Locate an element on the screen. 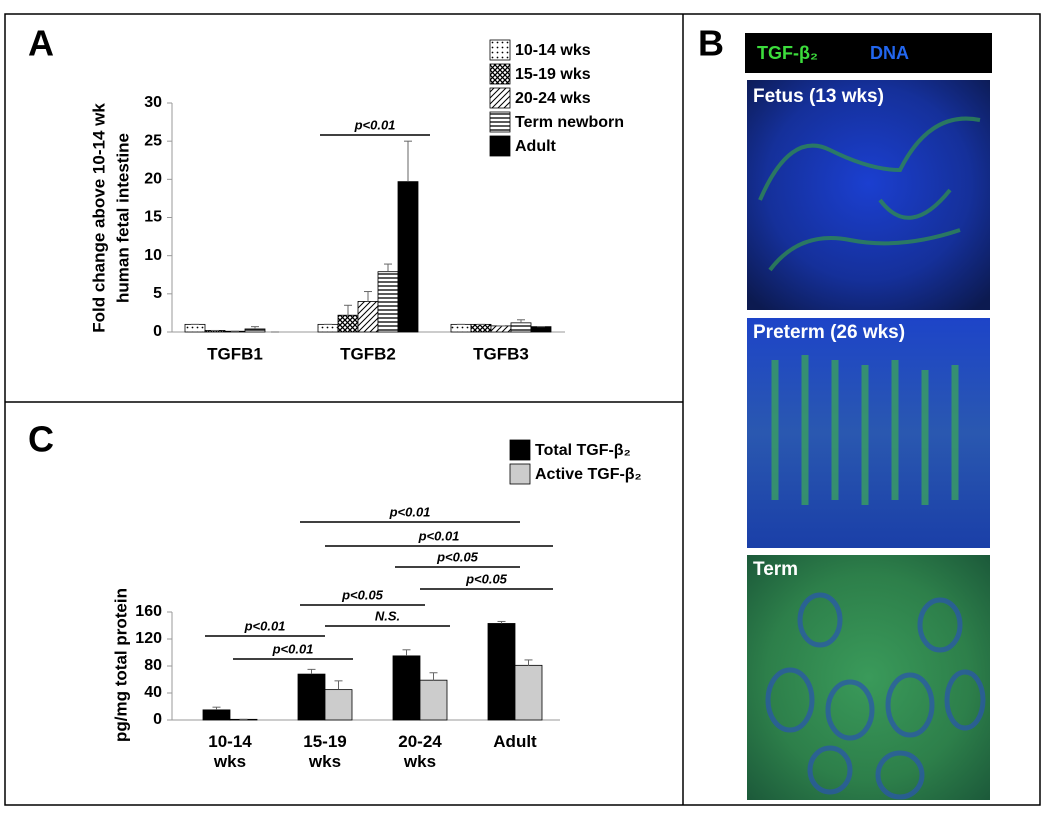  legend-label: 10-14 wks is located at coordinates (553, 50).